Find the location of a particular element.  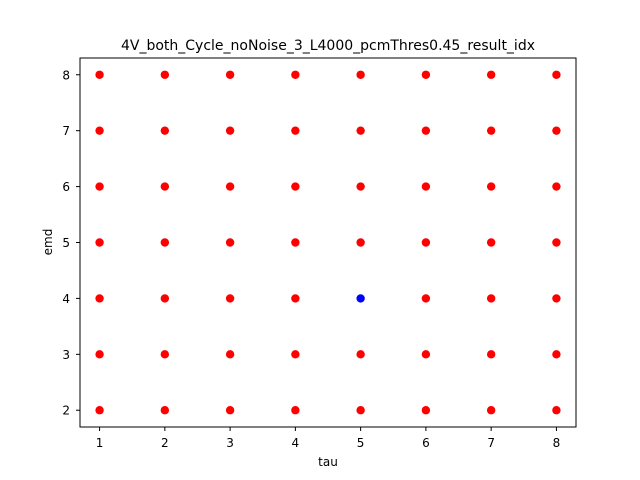

x-tick-label: 7 is located at coordinates (491, 443).